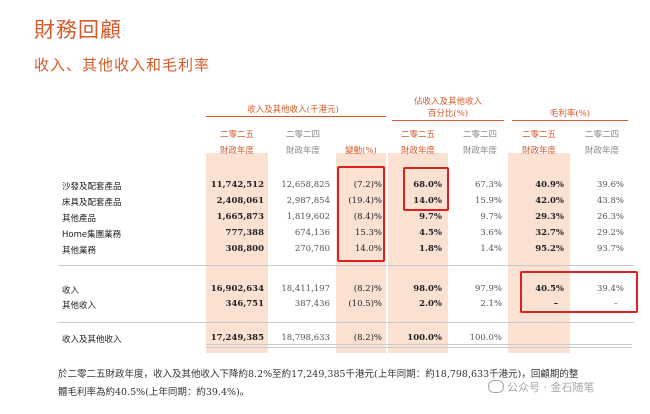 The width and height of the screenshot is (650, 414). What do you see at coordinates (491, 304) in the screenshot?
I see `cell-share-2024: 2.1%` at bounding box center [491, 304].